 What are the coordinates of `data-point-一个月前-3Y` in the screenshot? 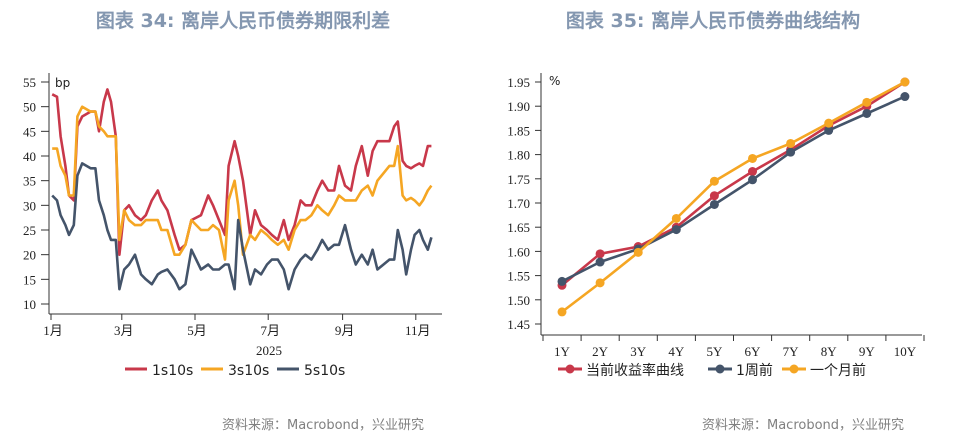 It's located at (638, 252).